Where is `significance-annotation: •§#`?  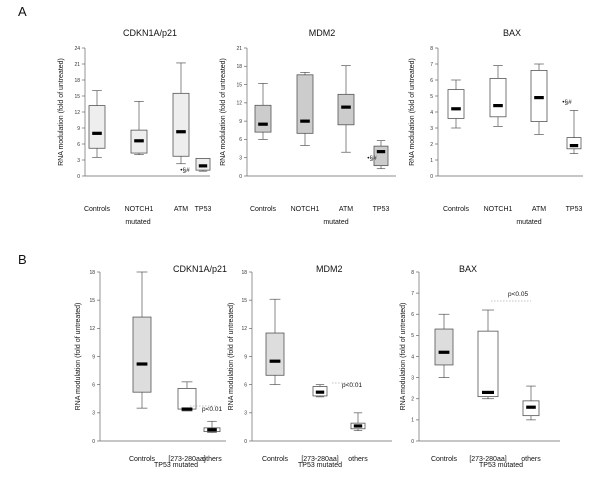
significance-annotation: •§# is located at coordinates (372, 158).